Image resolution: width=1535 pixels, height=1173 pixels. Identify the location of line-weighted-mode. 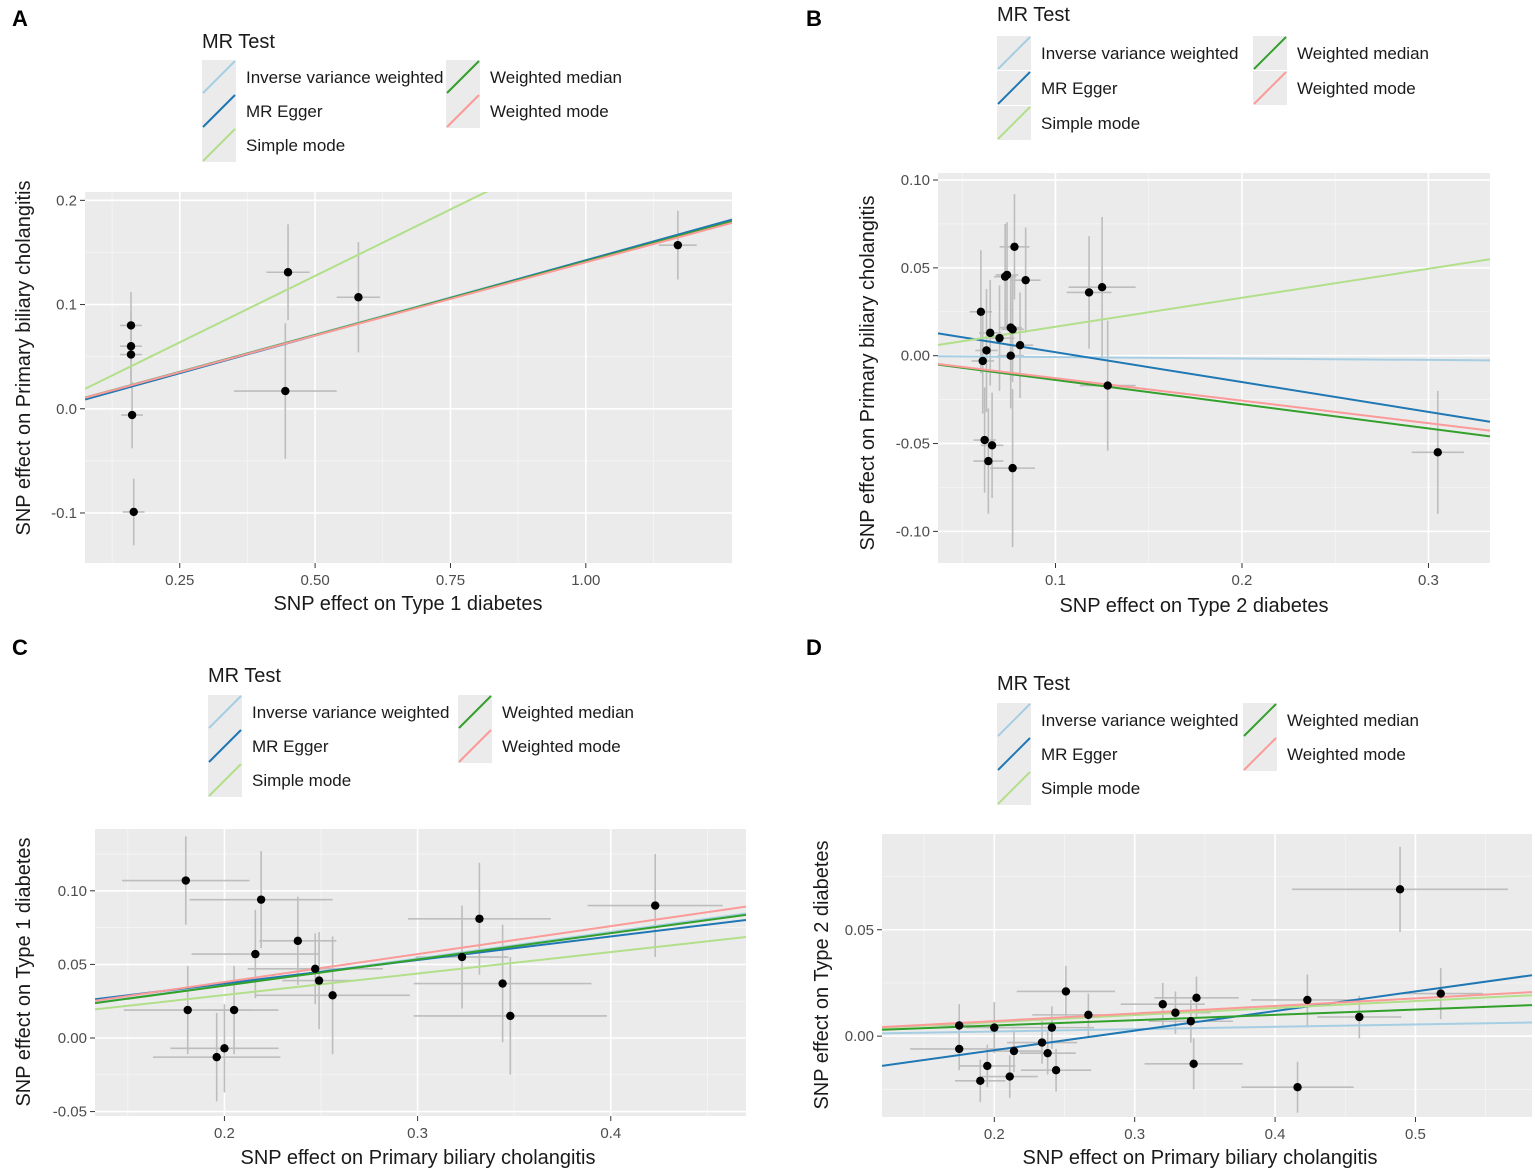
(1214, 397).